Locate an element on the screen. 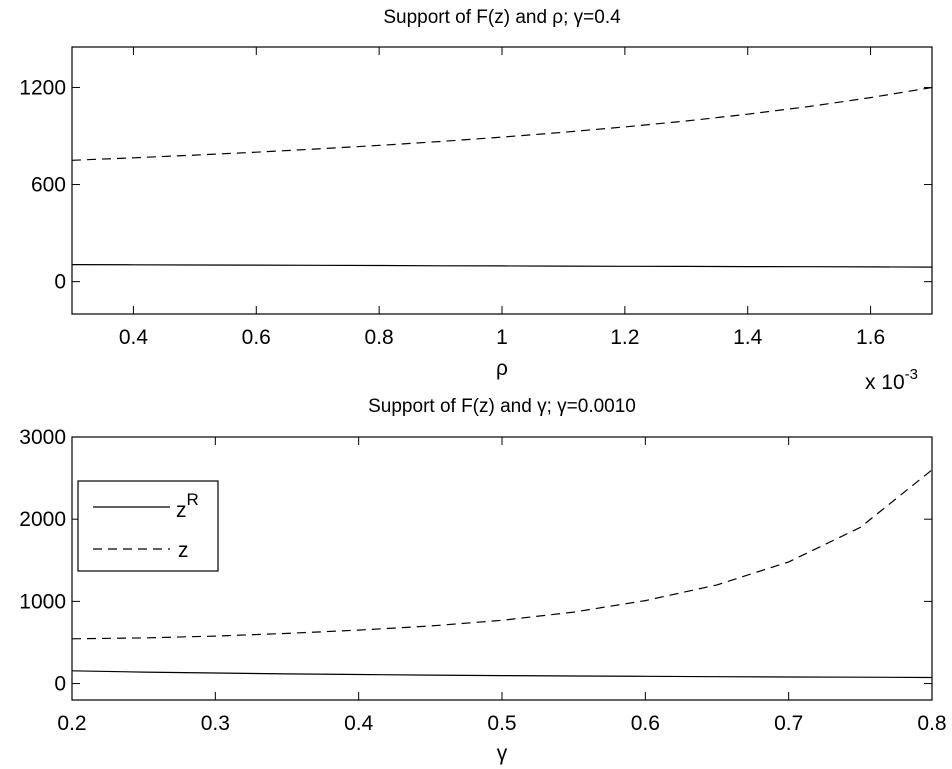  bottom-y-tick-label: 3000 is located at coordinates (42, 437).